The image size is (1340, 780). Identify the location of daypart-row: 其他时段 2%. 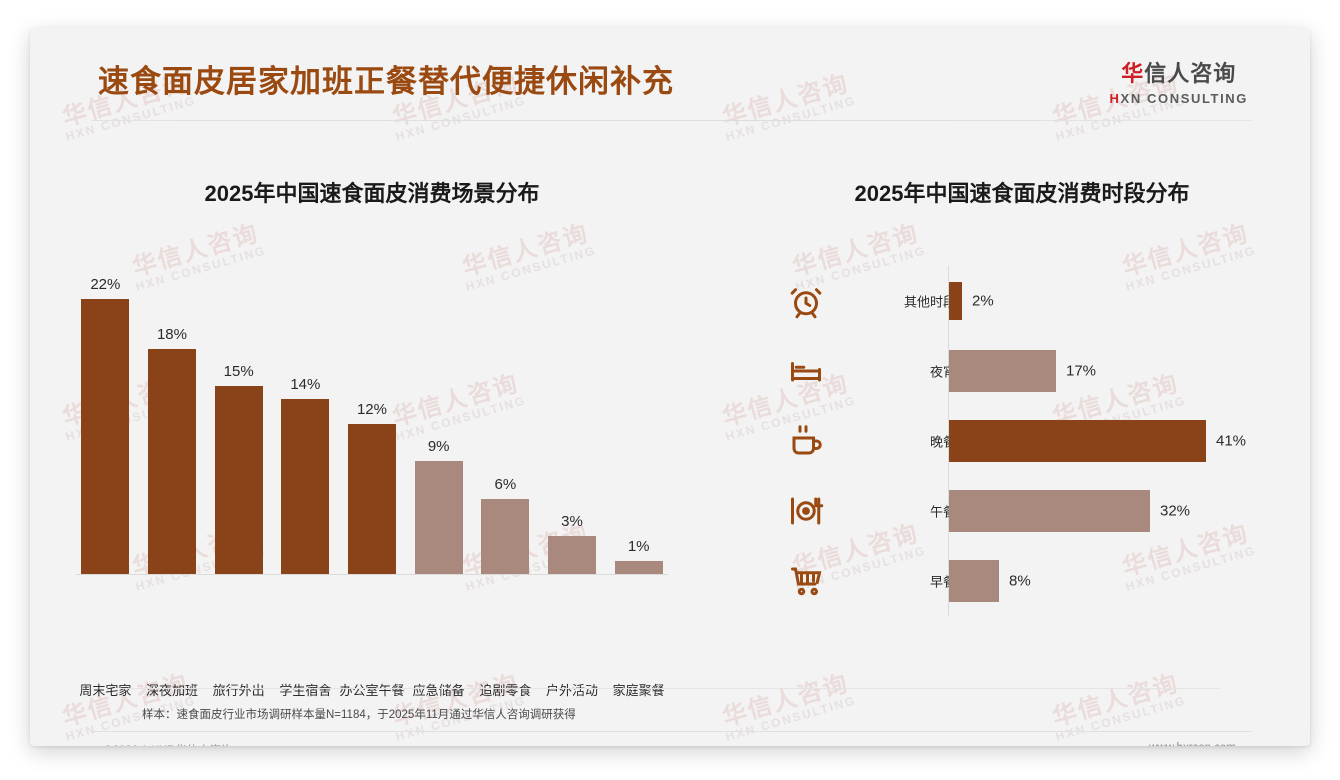
(1022, 301).